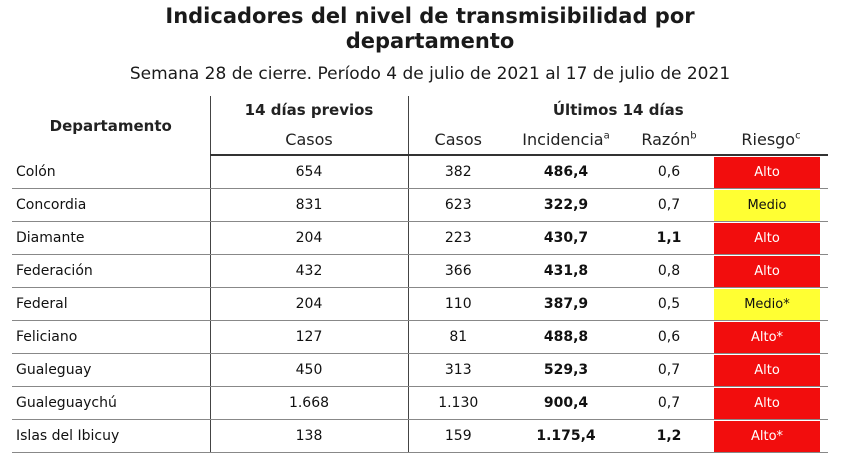 The height and width of the screenshot is (460, 860). Describe the element at coordinates (309, 337) in the screenshot. I see `cell-casos-previos: 127` at that location.